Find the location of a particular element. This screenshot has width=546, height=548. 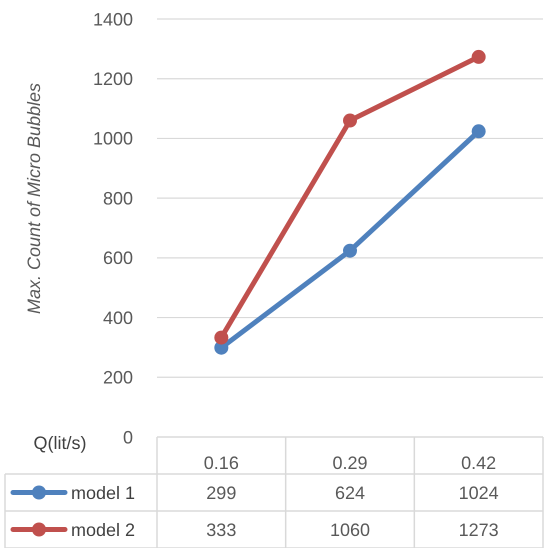

data-label: 299 is located at coordinates (221, 492).